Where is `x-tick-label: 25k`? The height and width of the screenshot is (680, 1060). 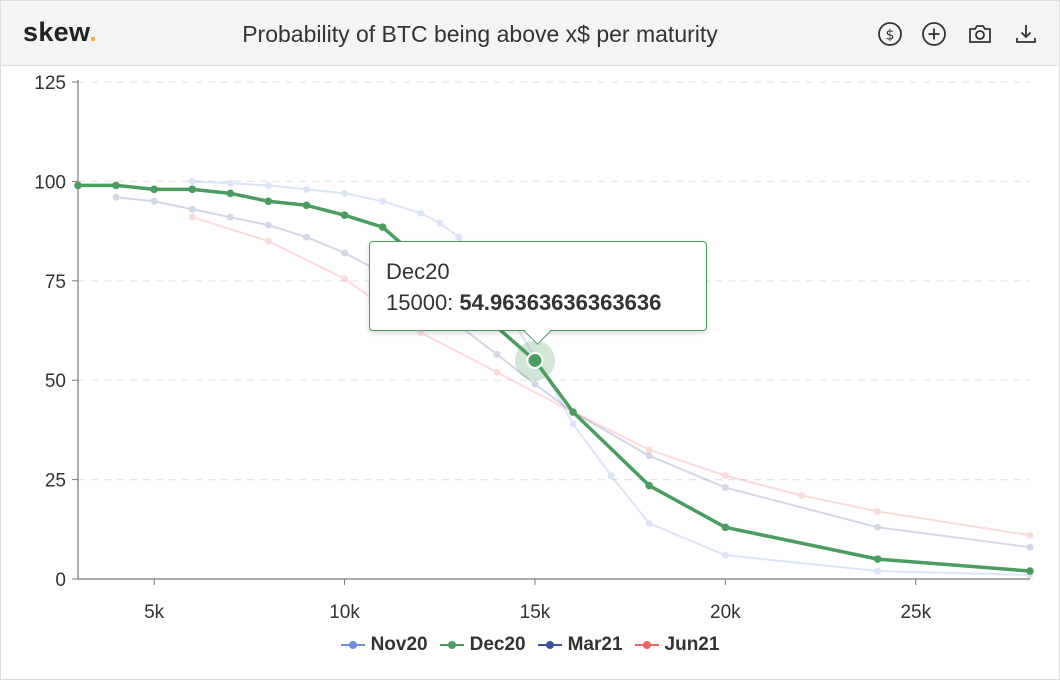 x-tick-label: 25k is located at coordinates (915, 612).